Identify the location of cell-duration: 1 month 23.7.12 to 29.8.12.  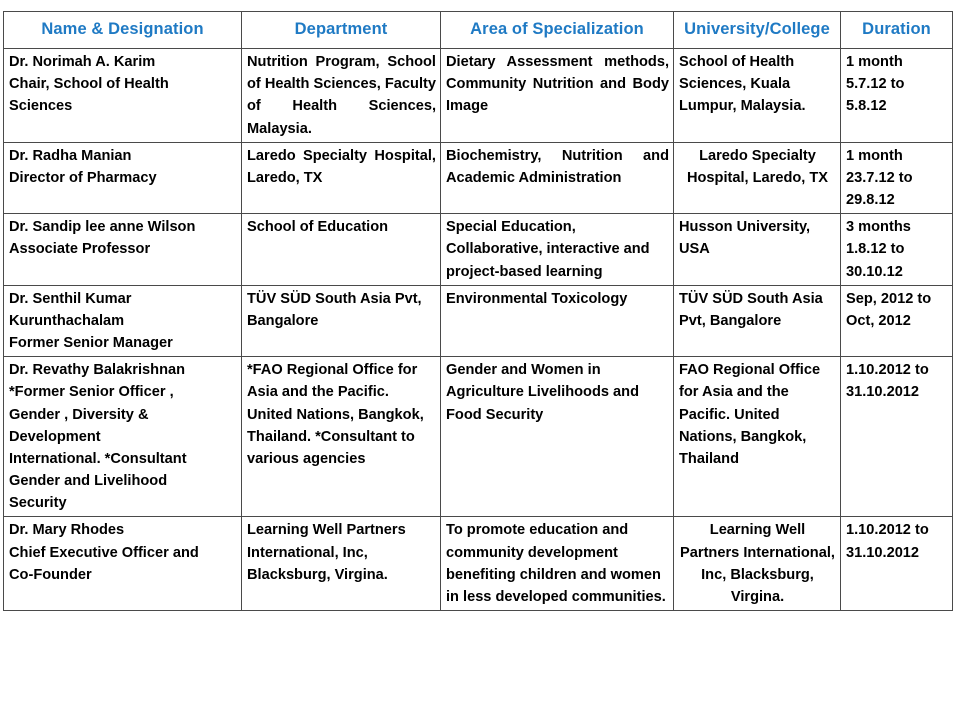
(896, 178).